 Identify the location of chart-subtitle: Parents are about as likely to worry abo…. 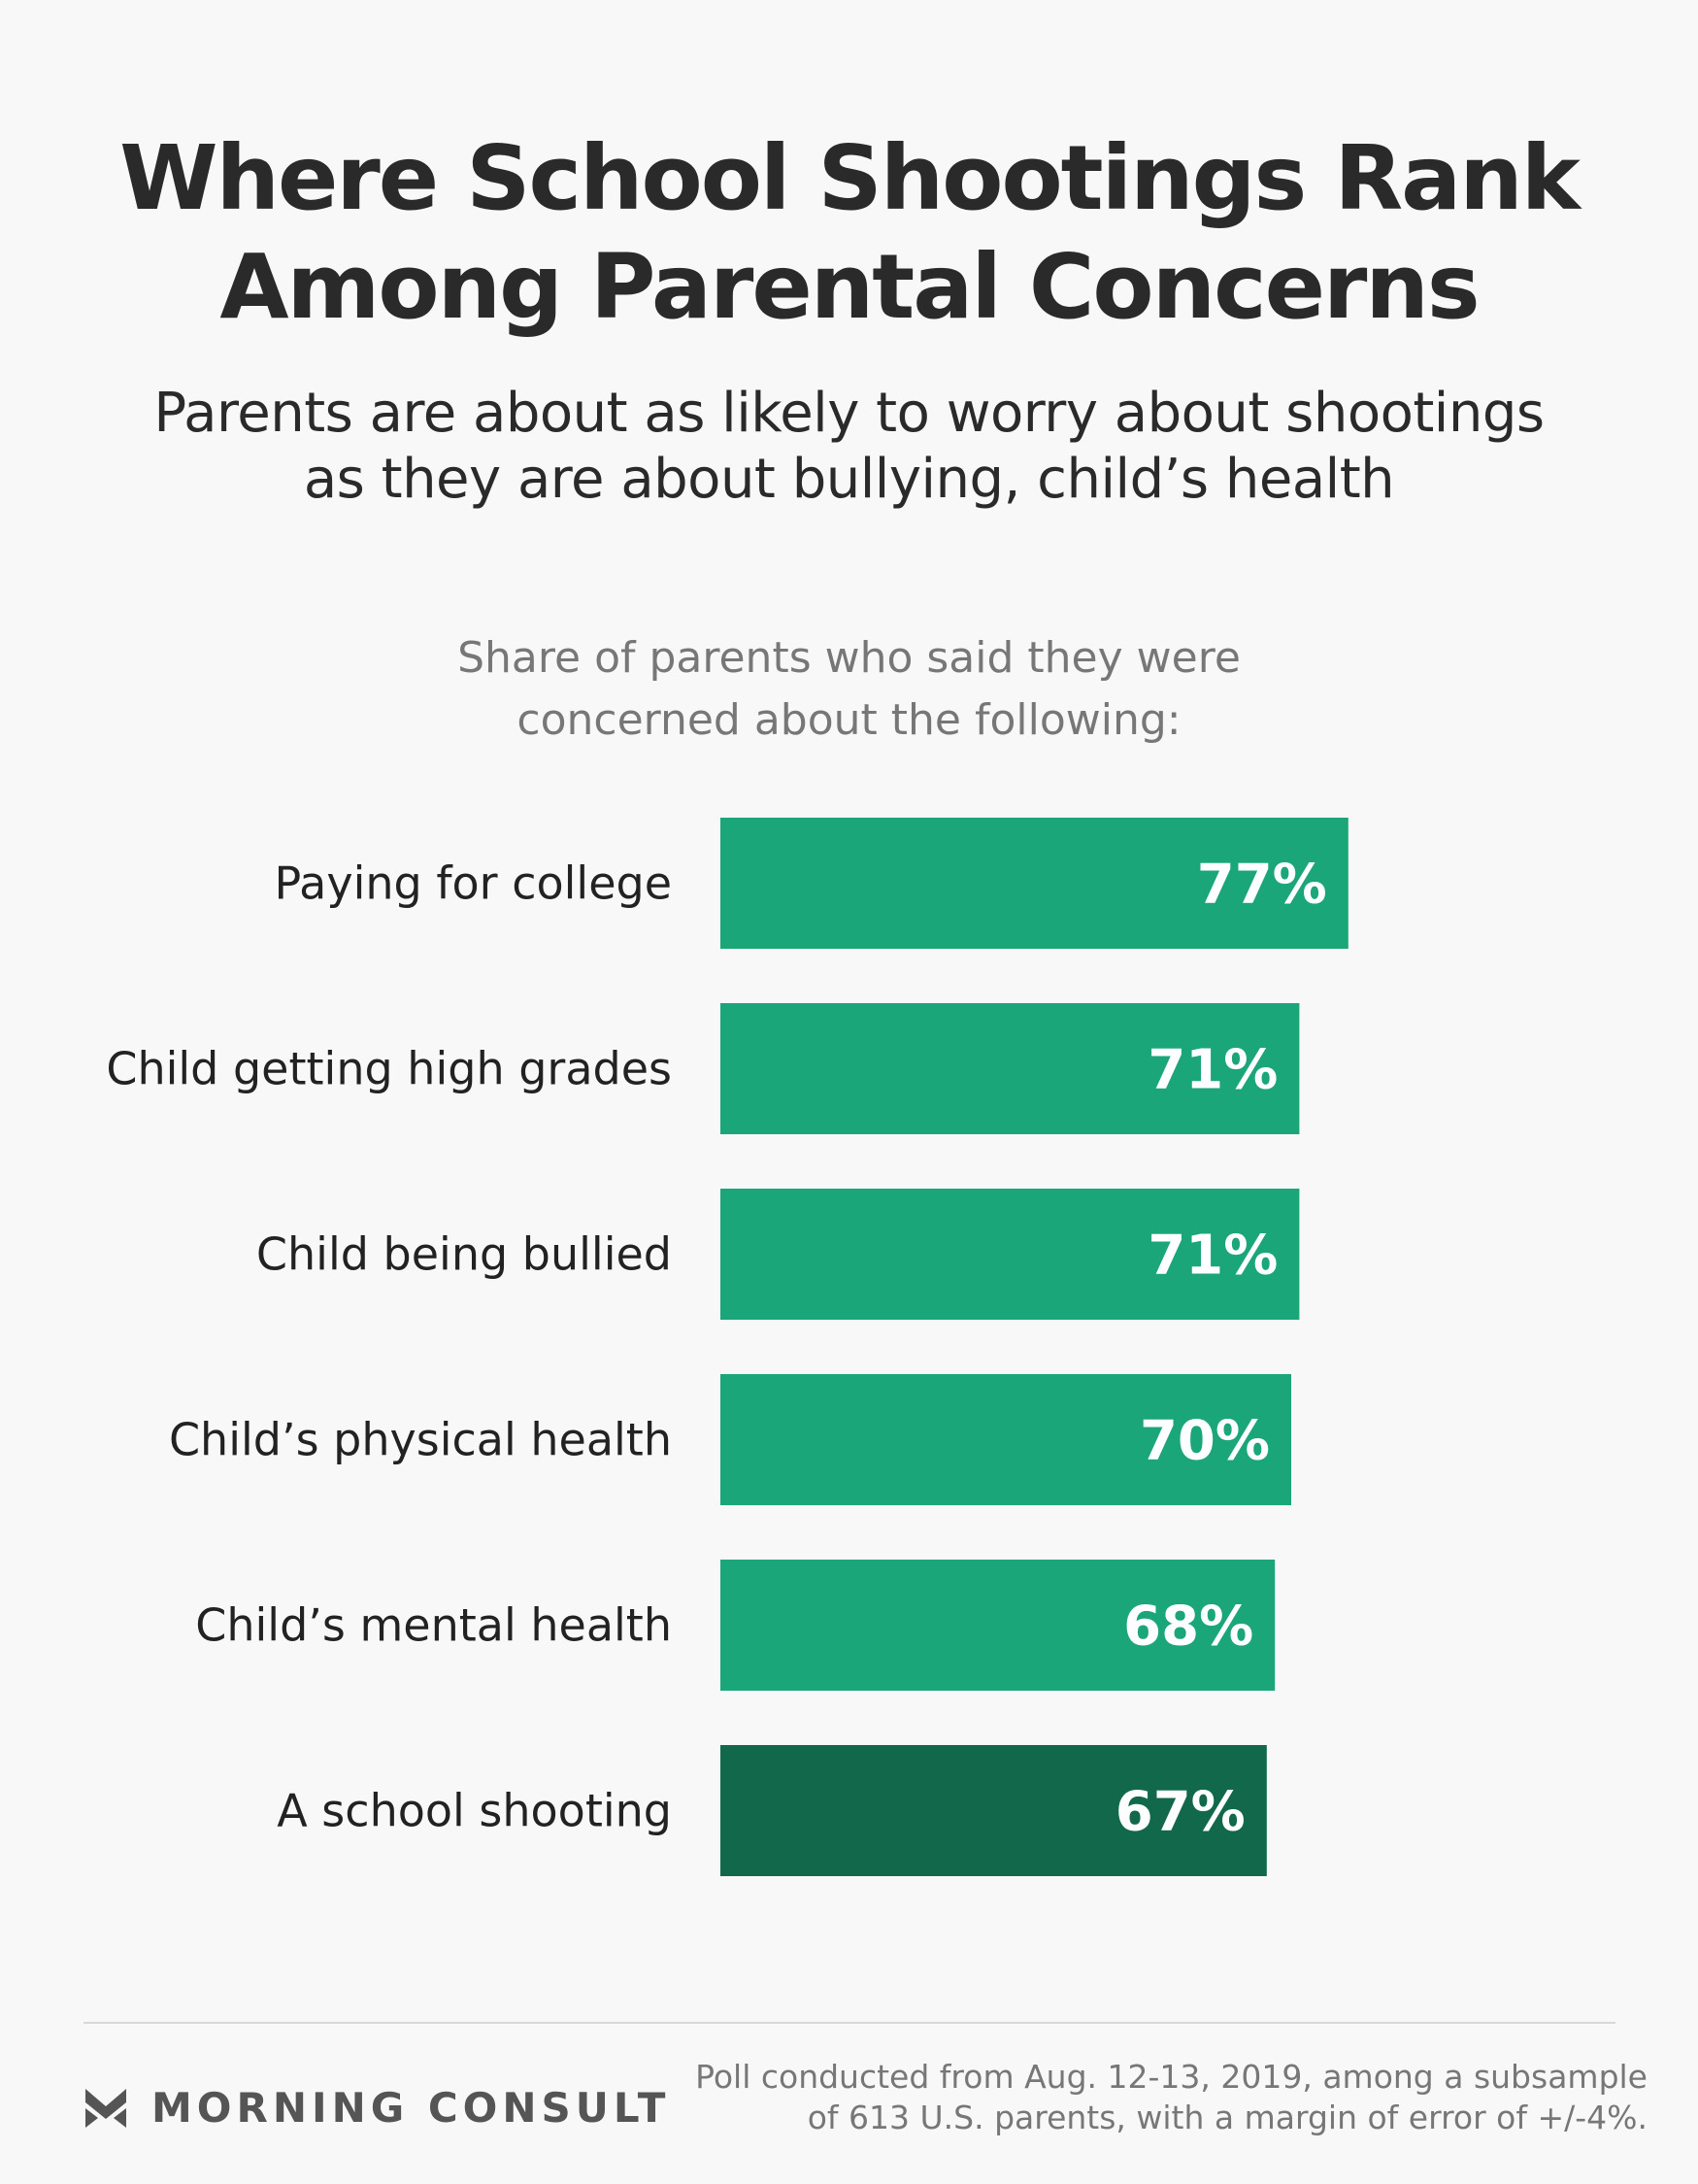
(849, 447).